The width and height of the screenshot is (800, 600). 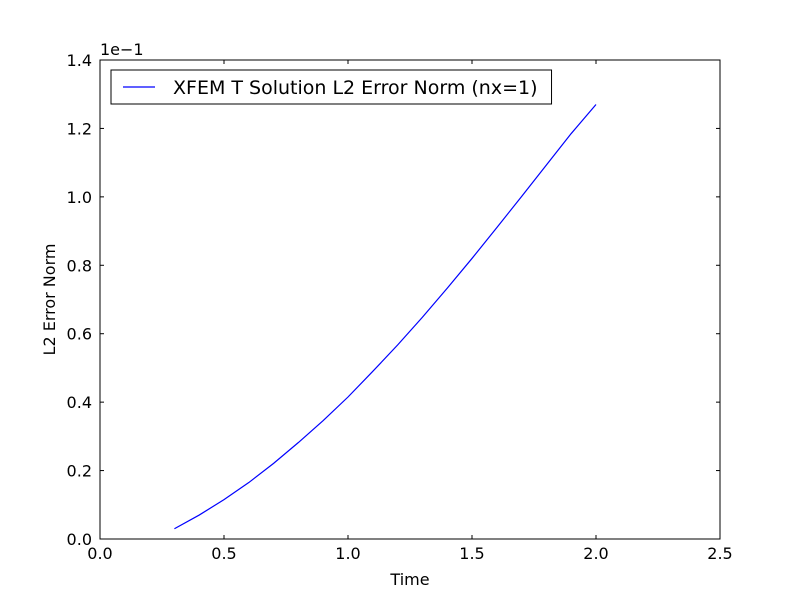 What do you see at coordinates (223, 553) in the screenshot?
I see `x-tick-label: 0.5` at bounding box center [223, 553].